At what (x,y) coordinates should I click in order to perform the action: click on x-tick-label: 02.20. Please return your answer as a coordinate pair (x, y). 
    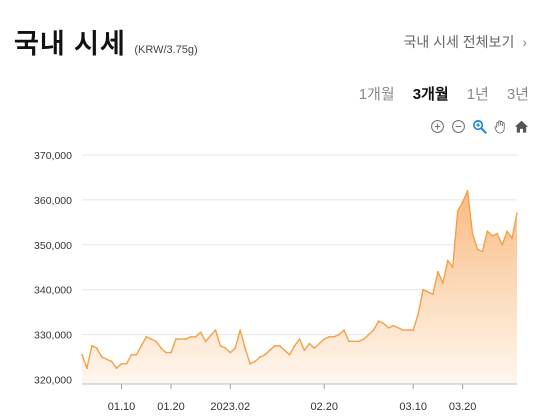
    Looking at the image, I should click on (324, 407).